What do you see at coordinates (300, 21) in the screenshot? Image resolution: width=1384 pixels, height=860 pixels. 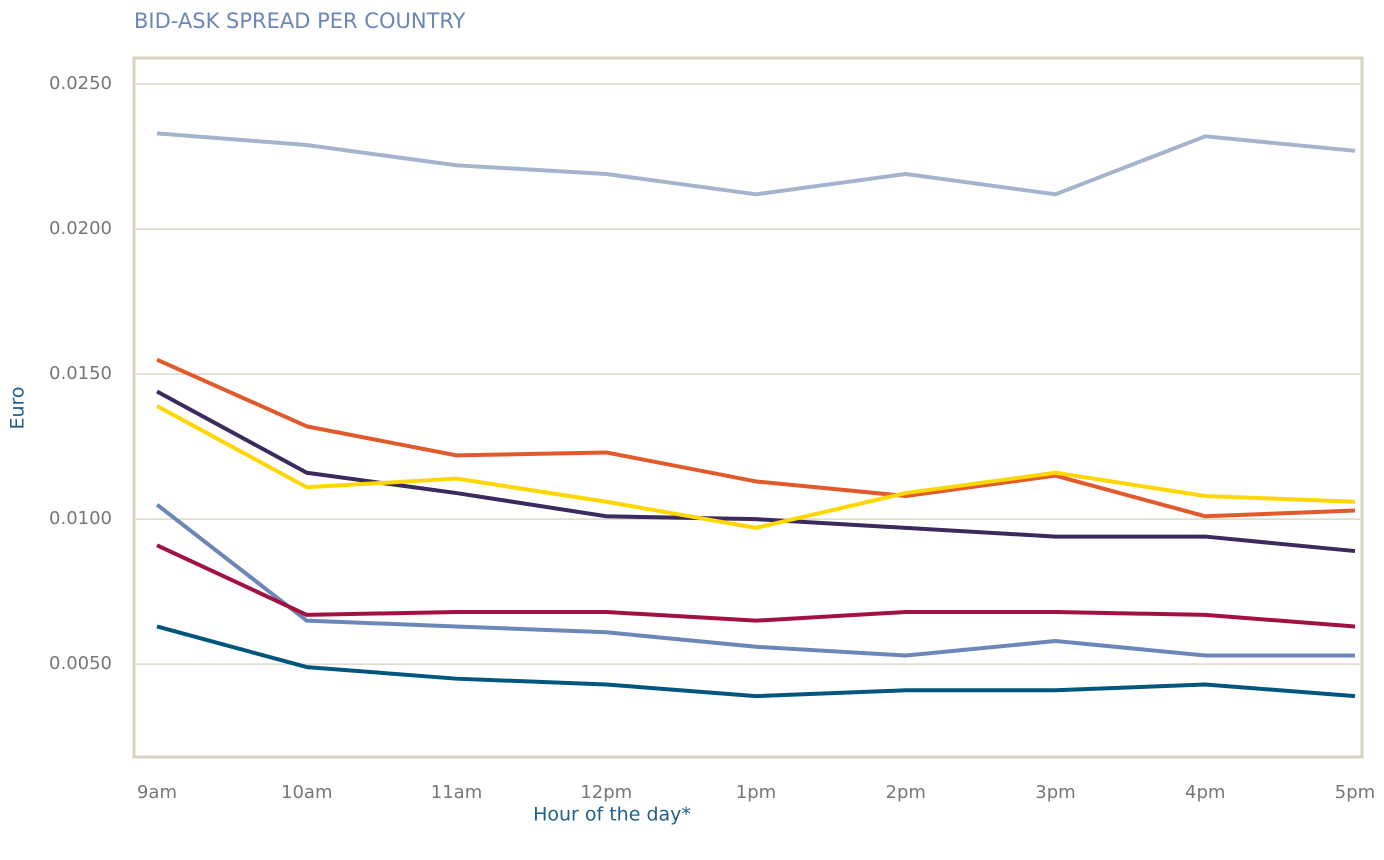 I see `chart-title: BID-ASK SPREAD PER COUNTRY` at bounding box center [300, 21].